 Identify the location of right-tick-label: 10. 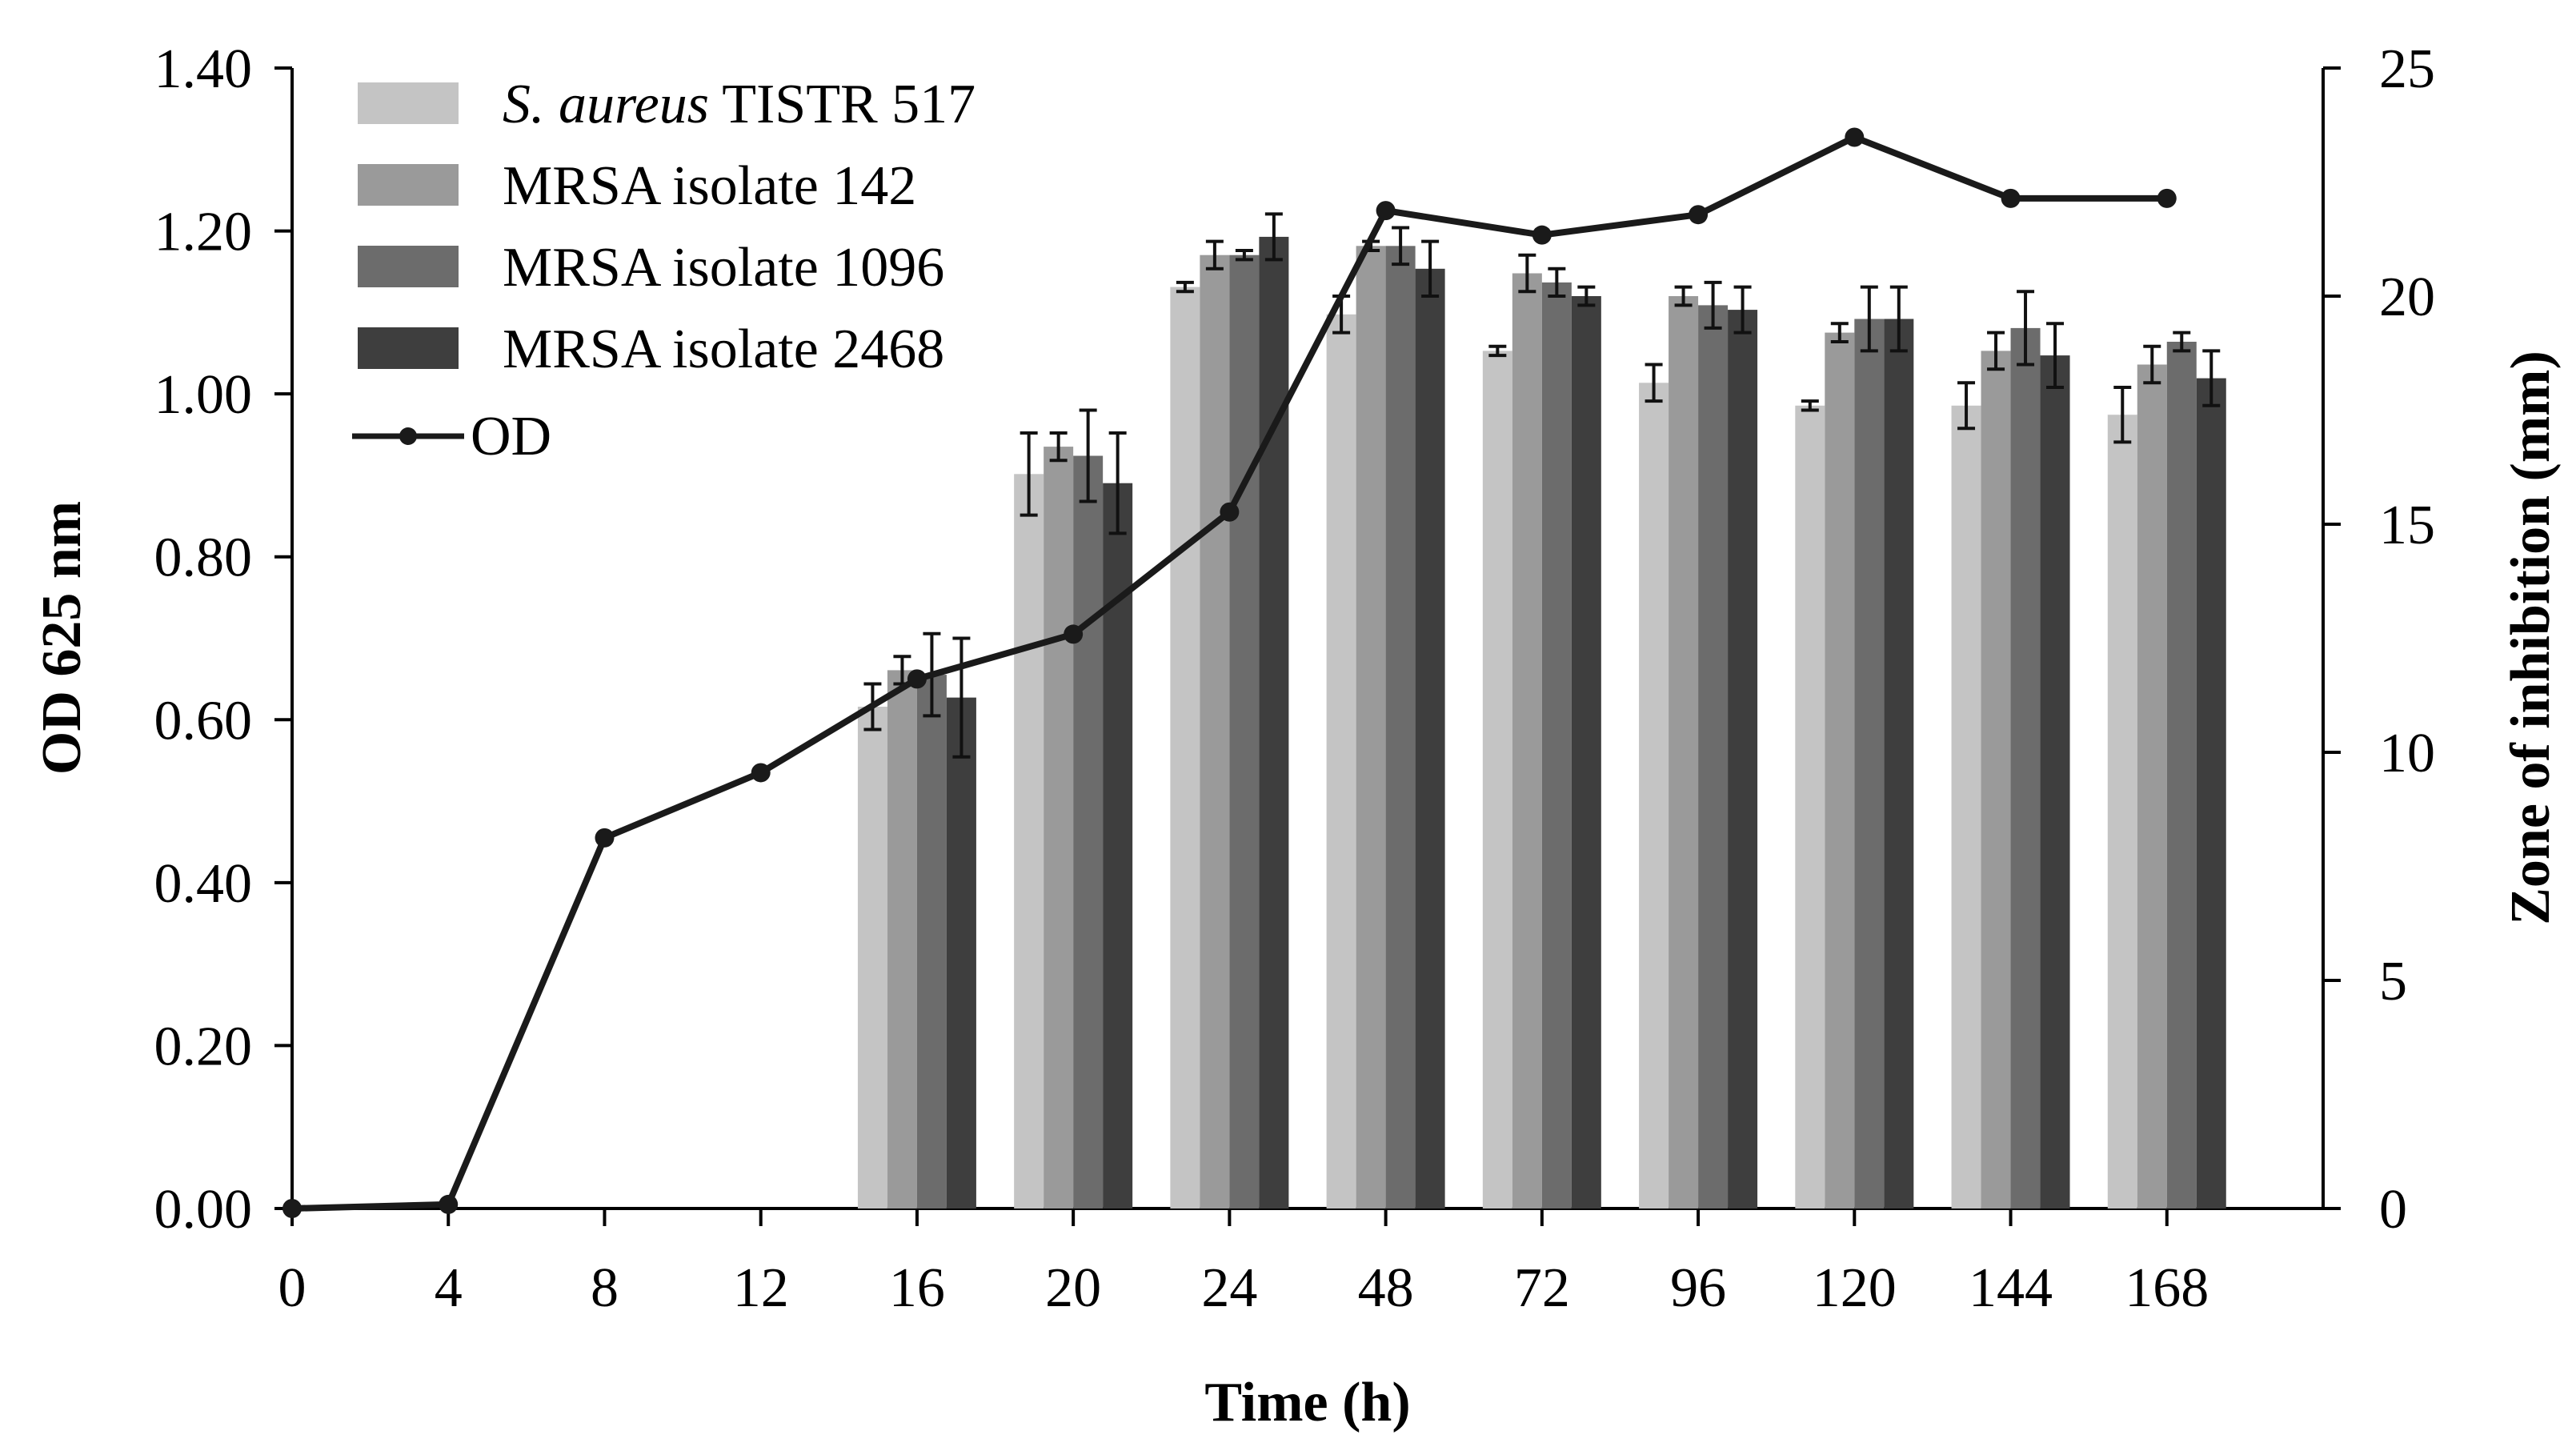
(2407, 753).